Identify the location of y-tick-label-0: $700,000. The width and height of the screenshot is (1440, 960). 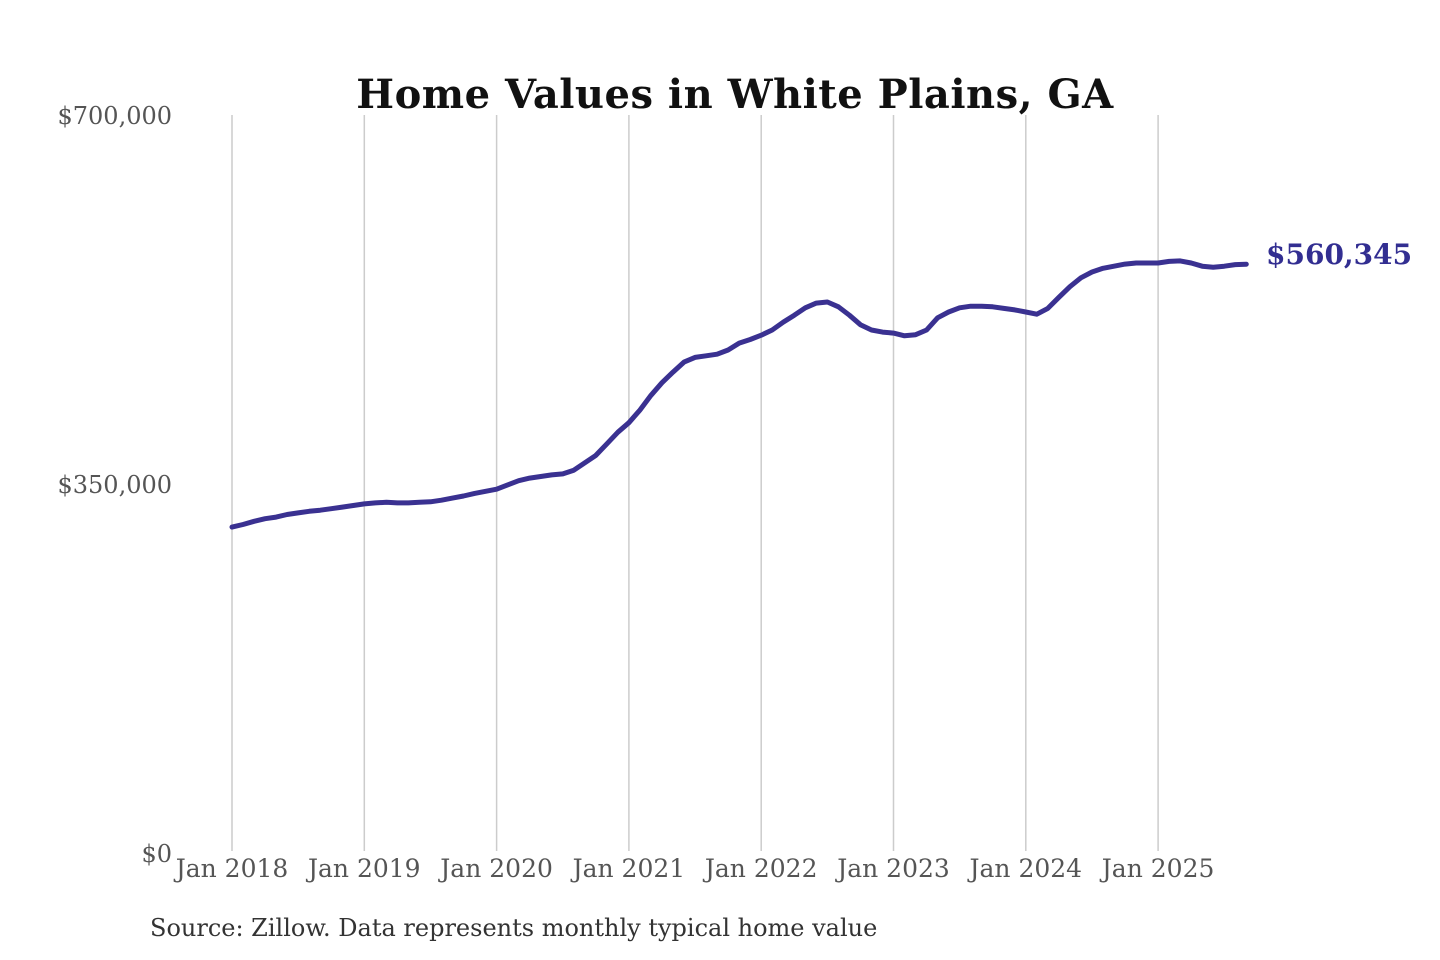
(114, 116).